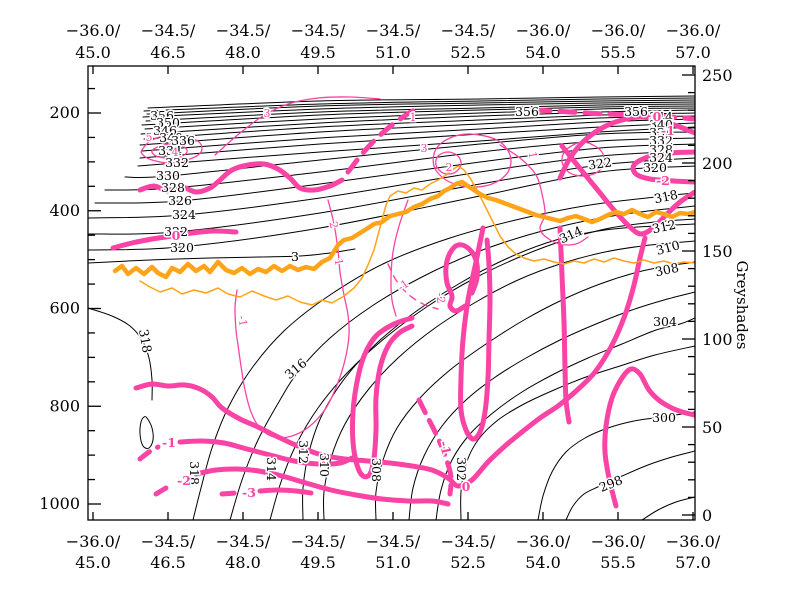 This screenshot has height=600, width=800. What do you see at coordinates (59, 503) in the screenshot?
I see `axis-tick-label: 1000` at bounding box center [59, 503].